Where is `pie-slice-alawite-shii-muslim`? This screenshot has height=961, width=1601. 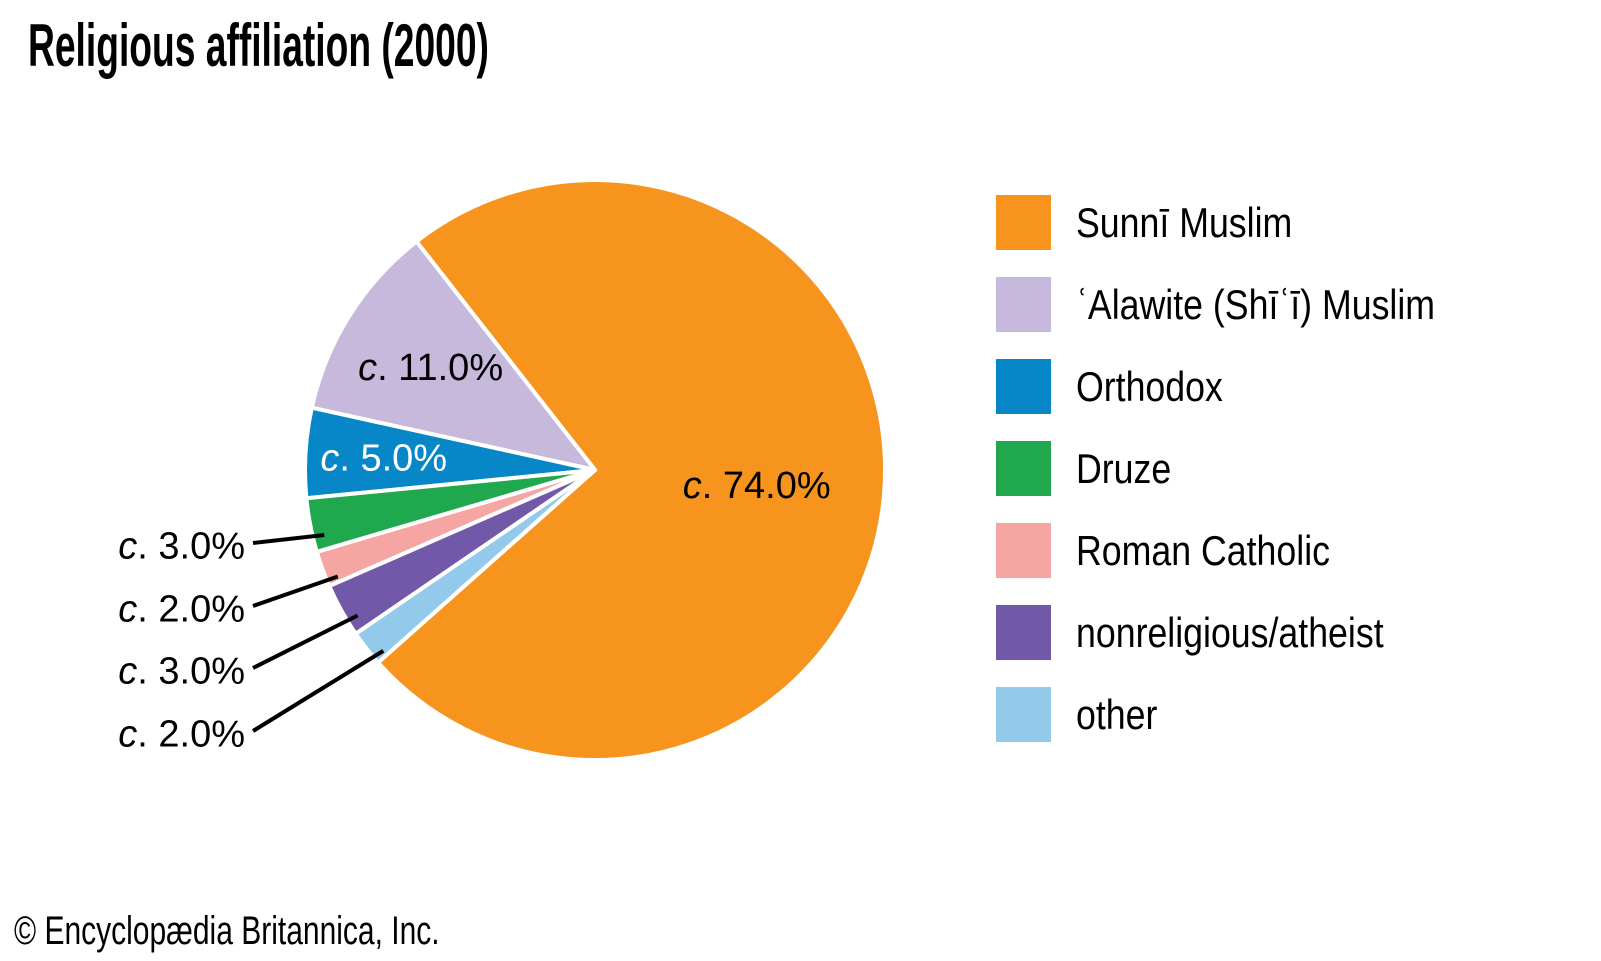
pie-slice-alawite-shii-muslim is located at coordinates (453, 355).